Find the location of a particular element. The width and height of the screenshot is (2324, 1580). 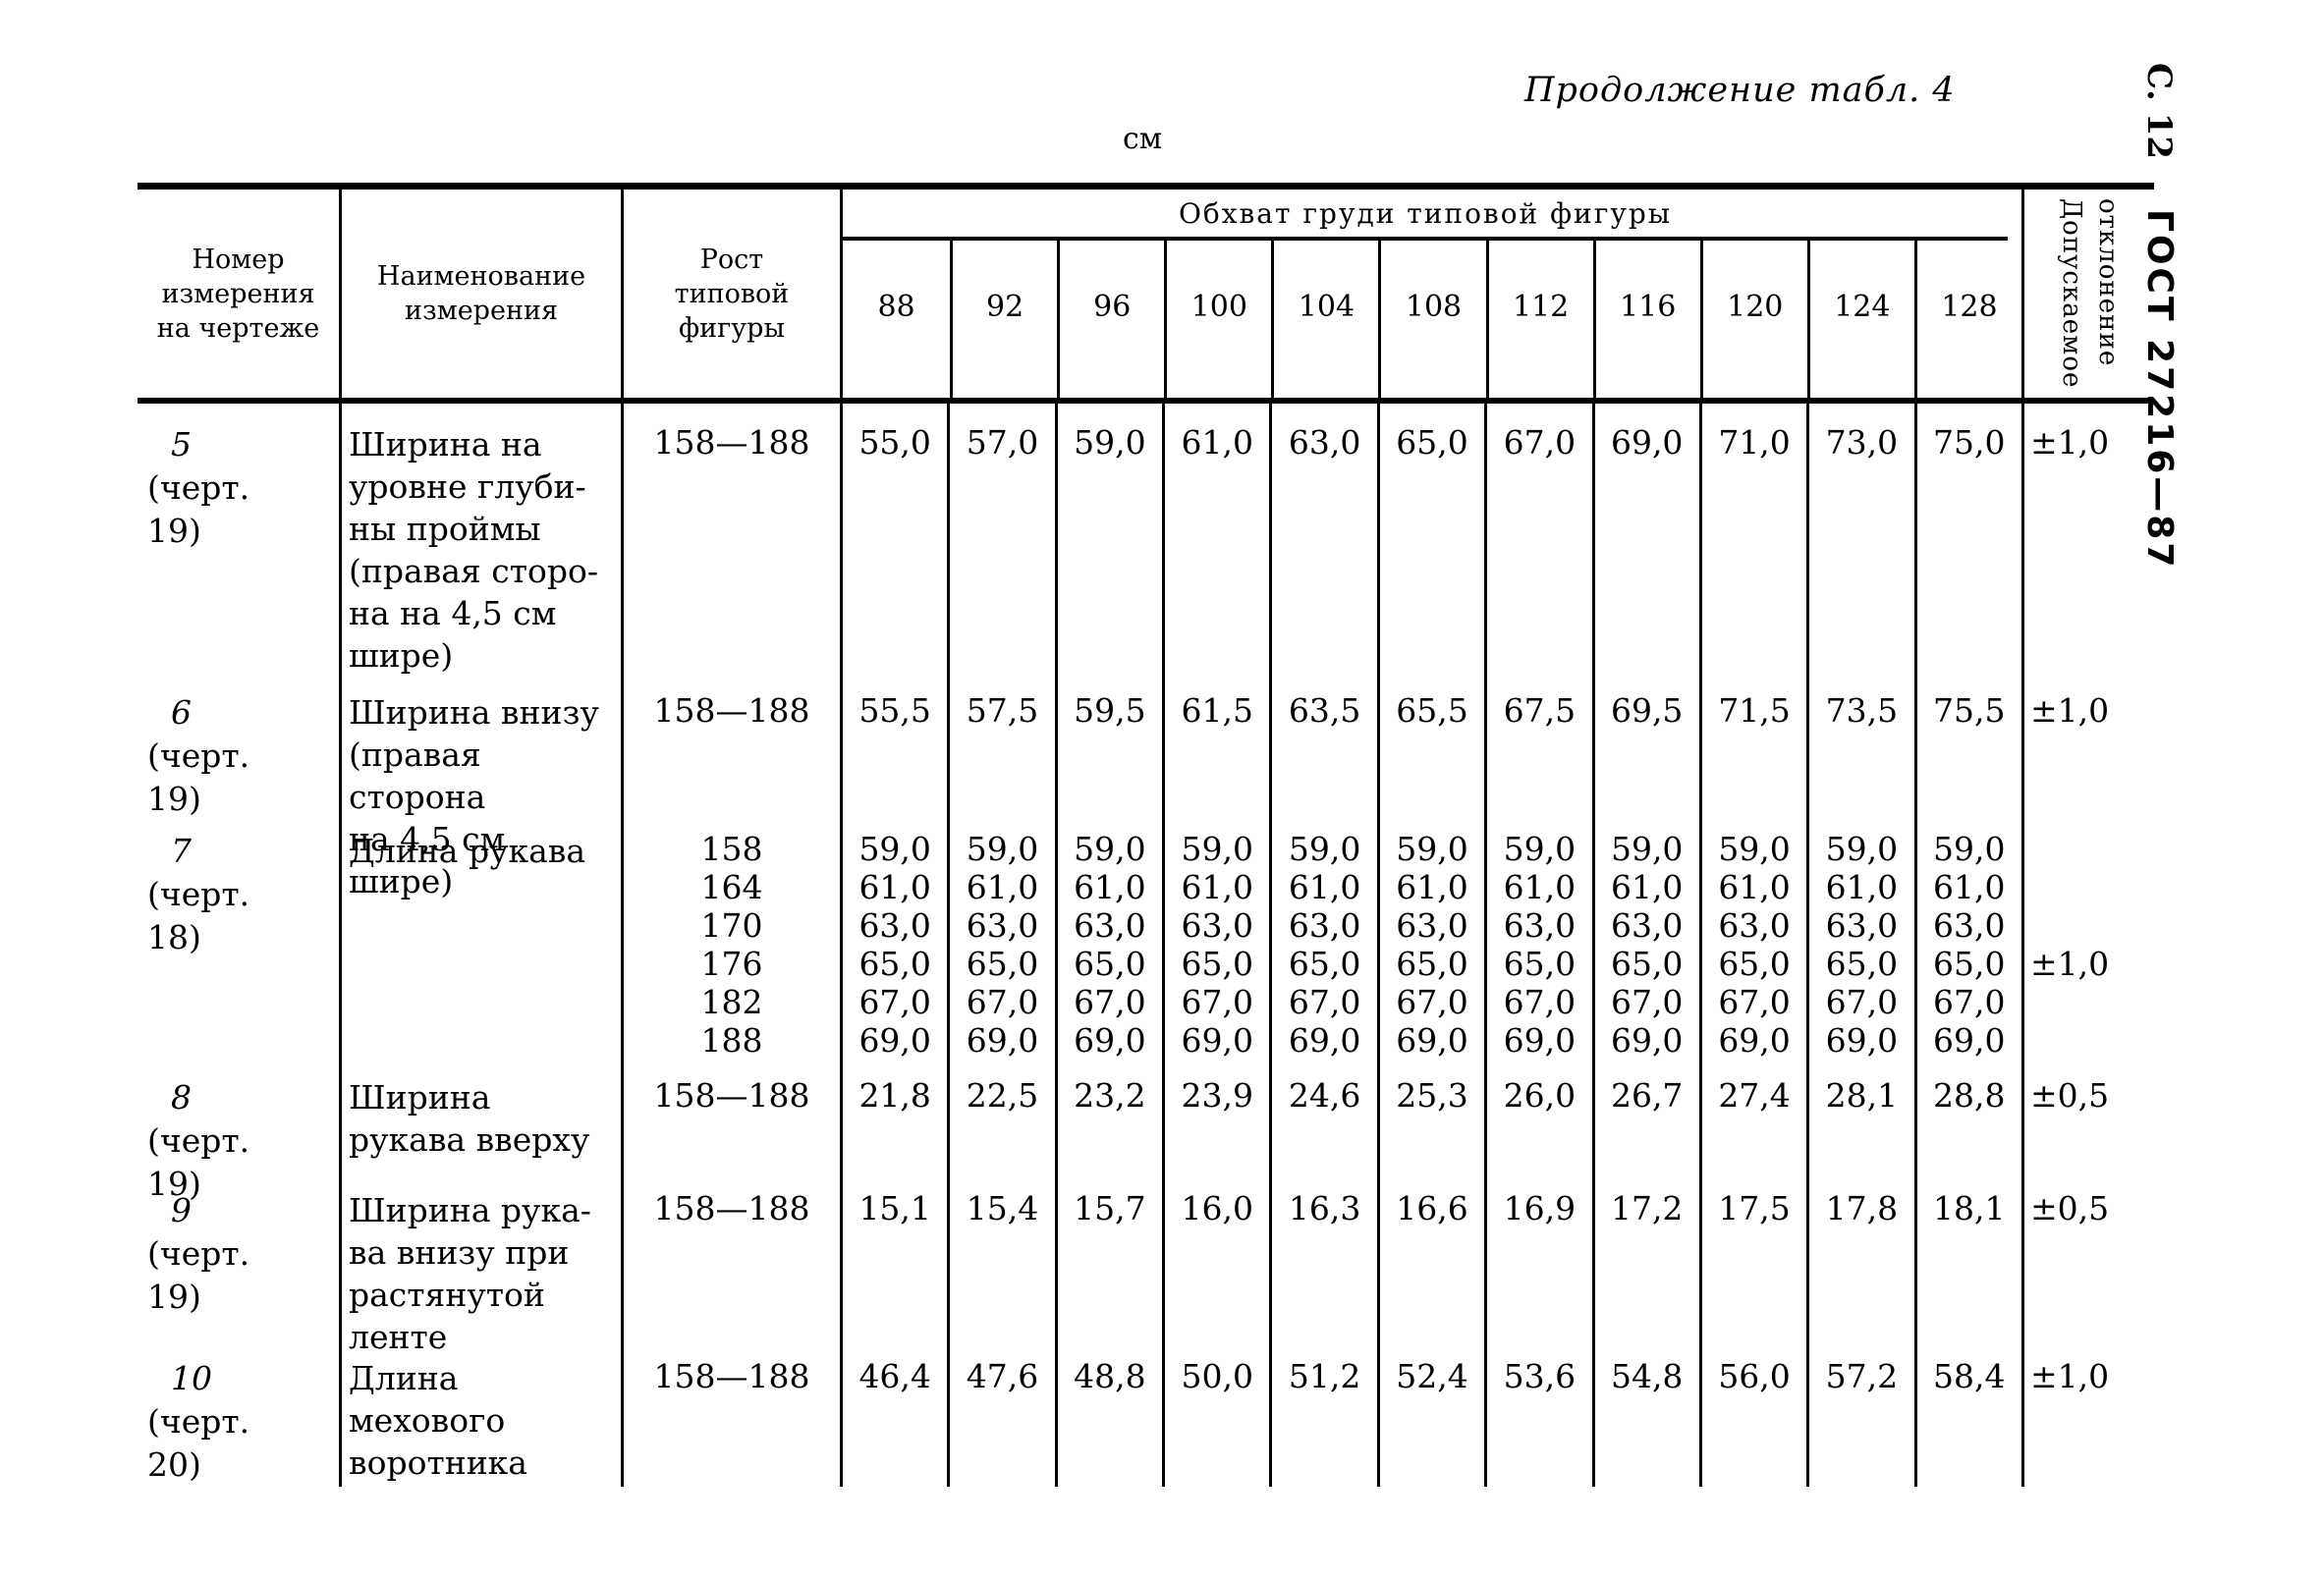

value-cell: 17,8 is located at coordinates (1859, 1269).